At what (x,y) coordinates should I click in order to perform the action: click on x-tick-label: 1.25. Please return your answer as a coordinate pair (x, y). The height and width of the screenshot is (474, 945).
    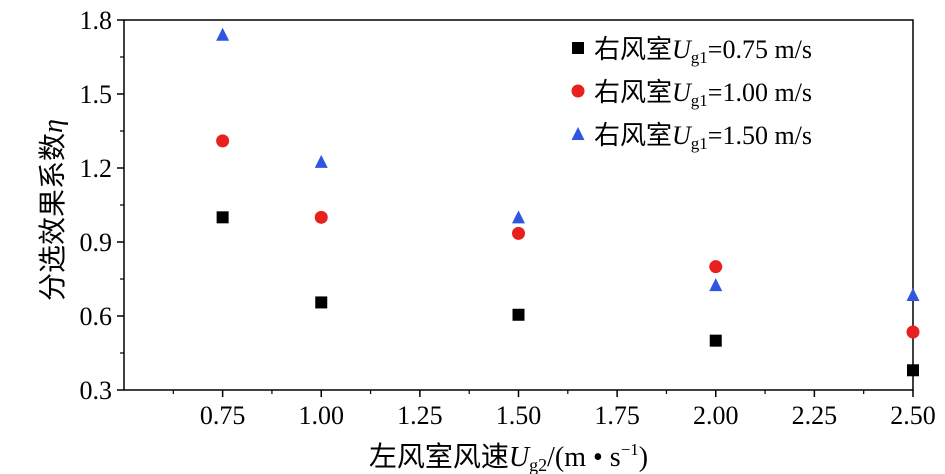
    Looking at the image, I should click on (420, 415).